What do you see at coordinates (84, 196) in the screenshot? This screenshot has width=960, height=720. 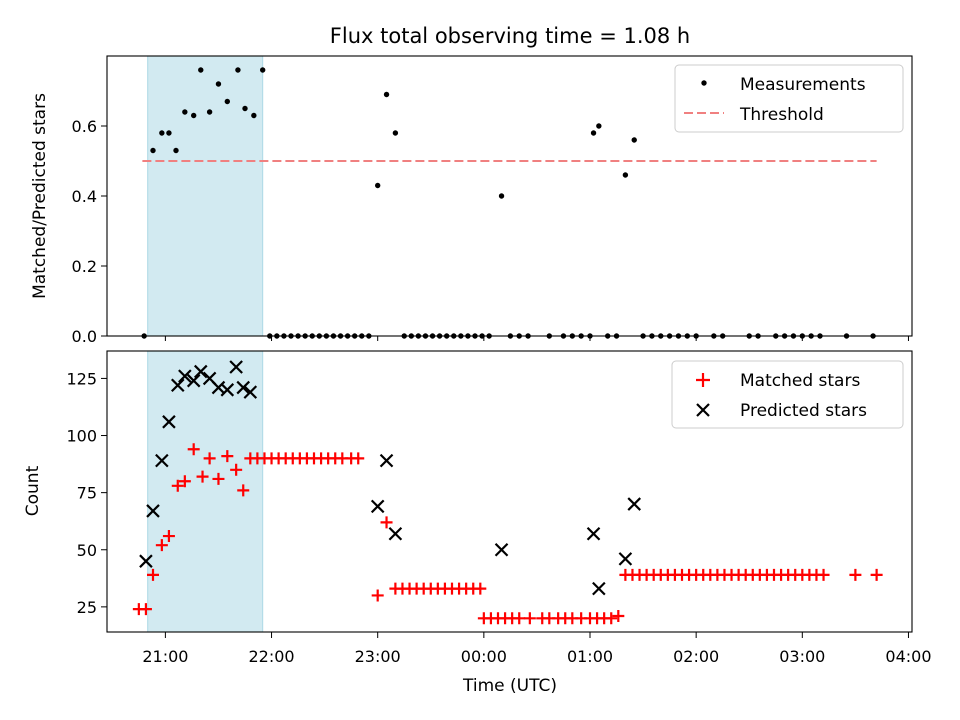 I see `top-y-tick-label: 0.4` at bounding box center [84, 196].